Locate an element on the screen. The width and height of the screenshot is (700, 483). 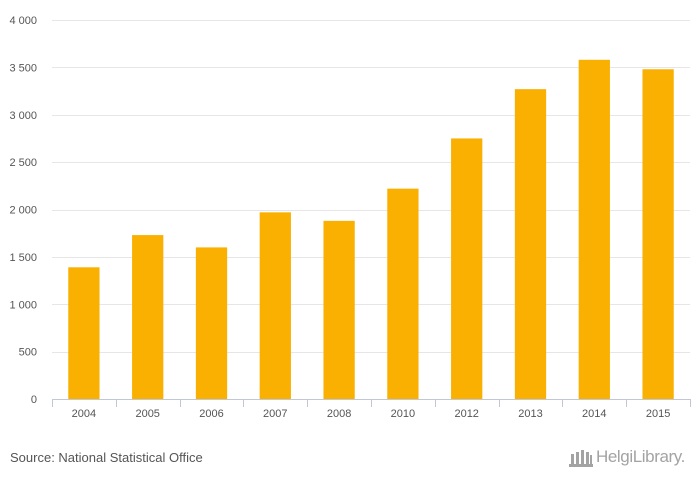
bar-2015 is located at coordinates (658, 234).